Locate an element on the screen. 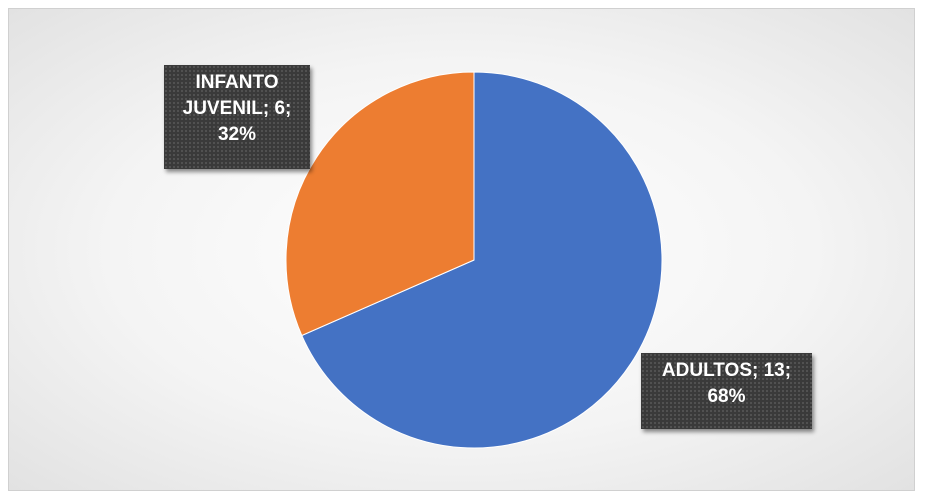  data-label-infanto-line2: JUVENIL; 6; is located at coordinates (237, 108).